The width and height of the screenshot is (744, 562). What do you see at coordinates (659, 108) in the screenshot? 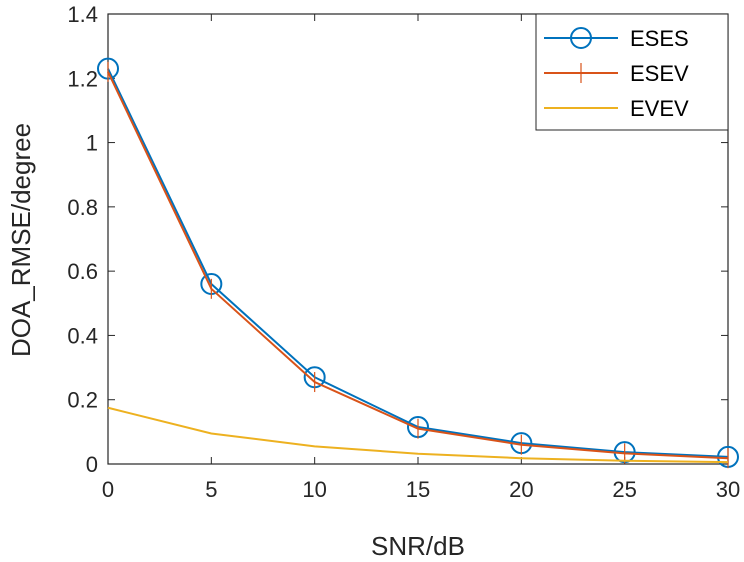
I see `legend-label-evev: EVEV` at bounding box center [659, 108].